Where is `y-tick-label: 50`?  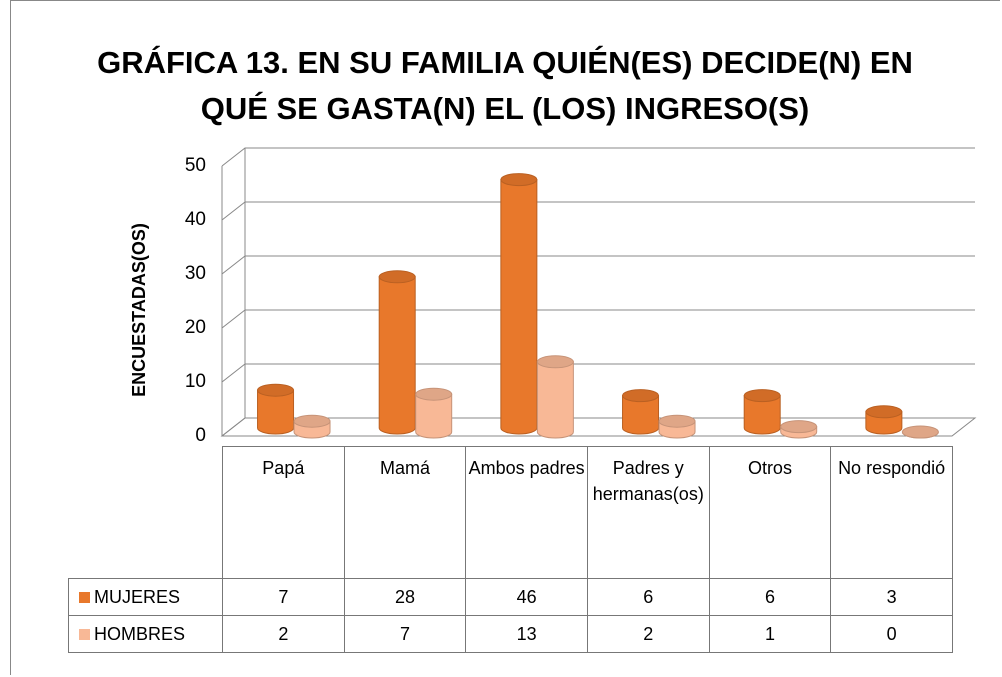
y-tick-label: 50 is located at coordinates (195, 165).